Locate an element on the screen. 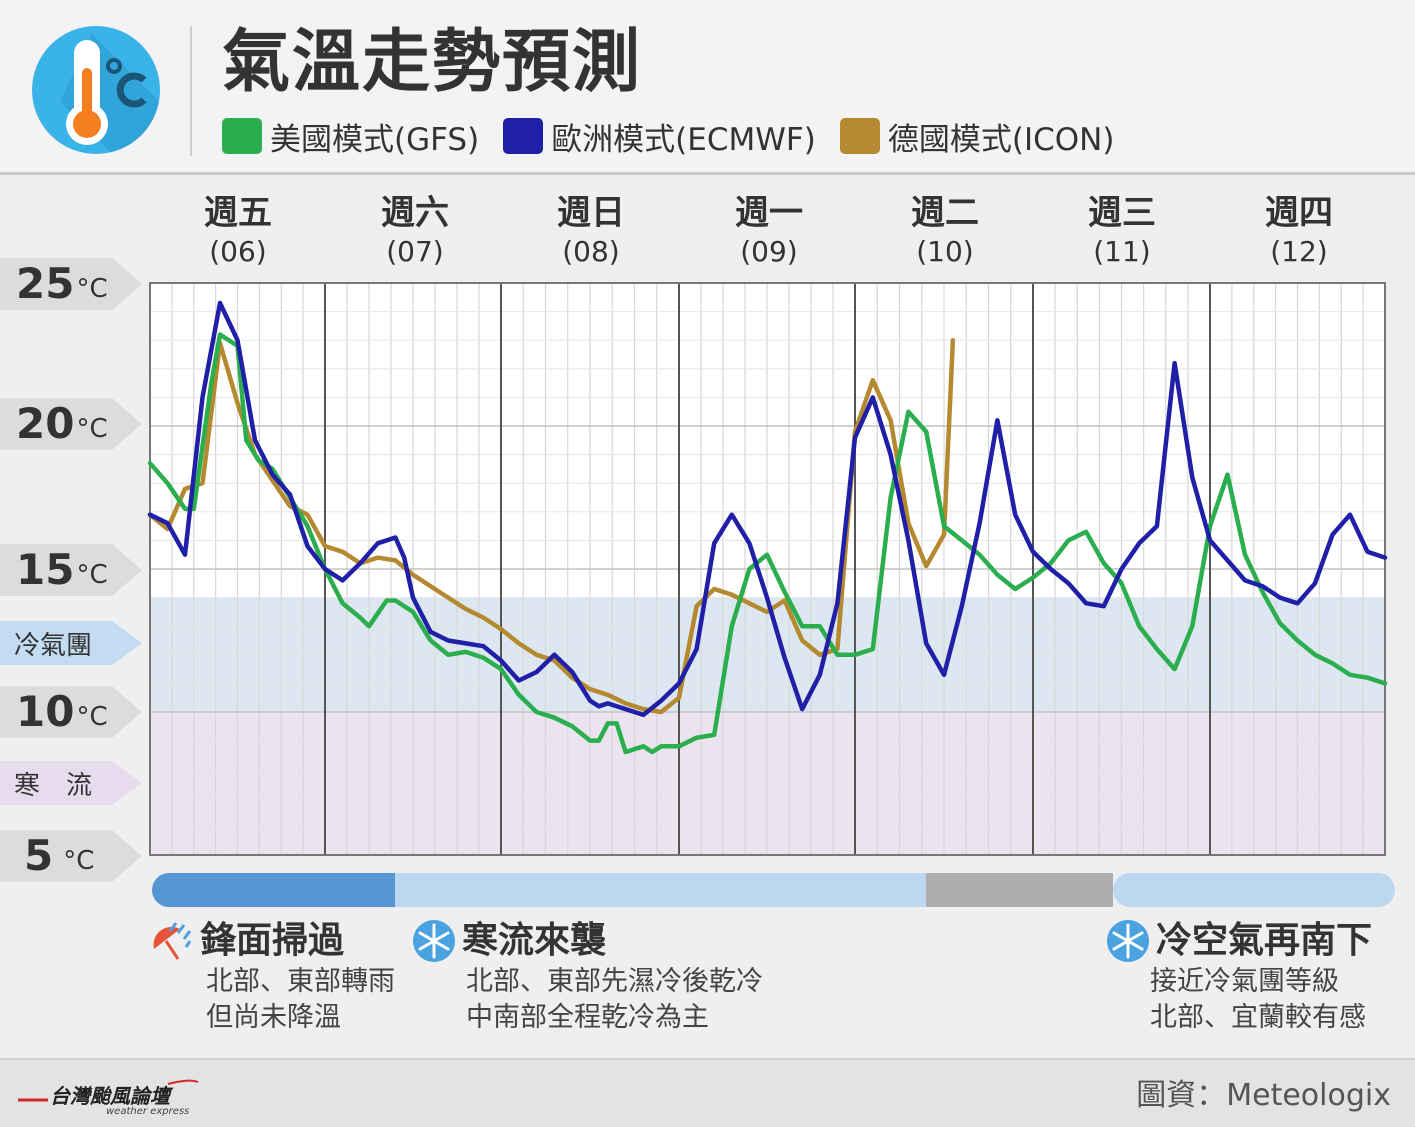  page-title: 氣溫走勢預測 is located at coordinates (432, 62).